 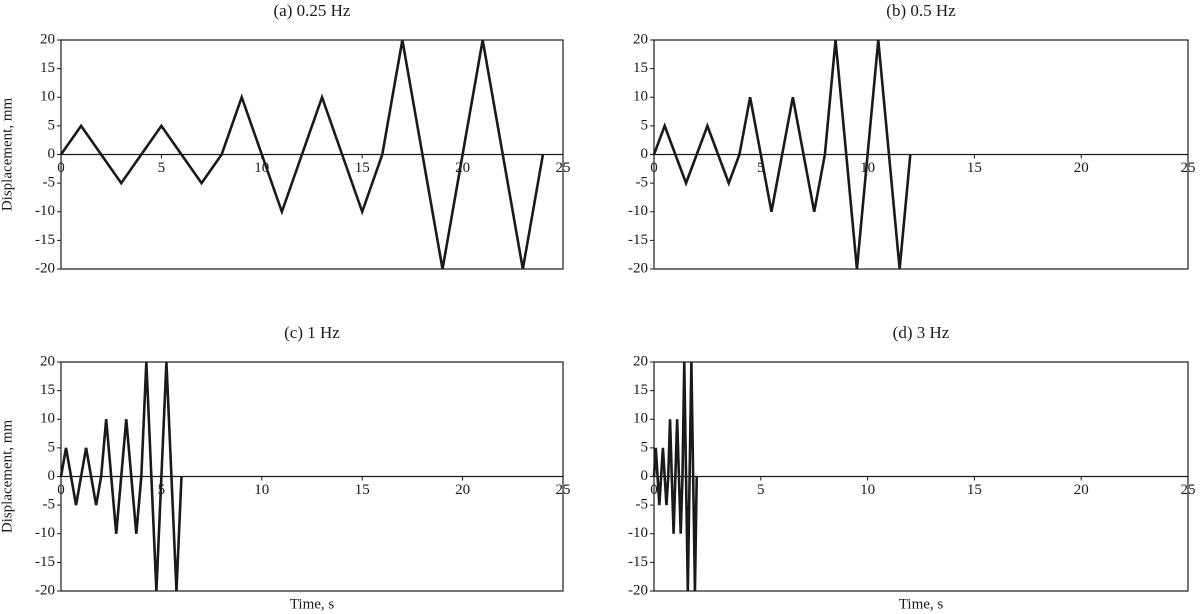 What do you see at coordinates (312, 10) in the screenshot?
I see `chart-title: (a) 0.25 Hz` at bounding box center [312, 10].